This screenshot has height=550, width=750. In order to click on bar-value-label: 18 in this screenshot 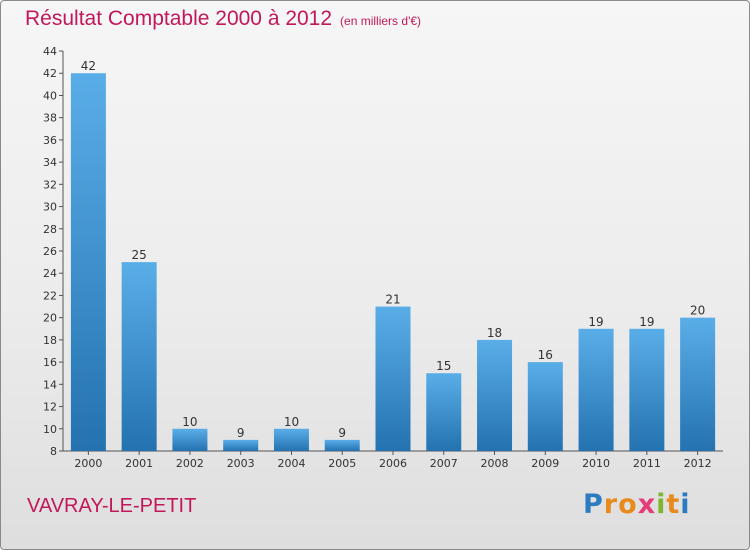, I will do `click(494, 333)`.